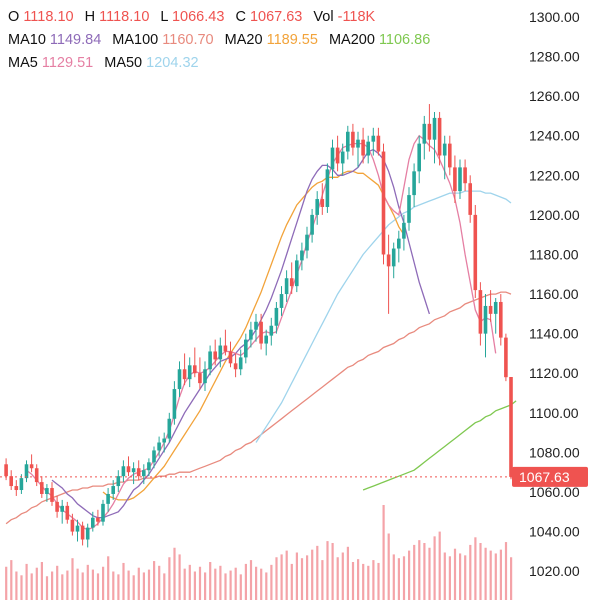 This screenshot has width=600, height=600. Describe the element at coordinates (135, 40) in the screenshot. I see `ma100-label: MA100` at that location.